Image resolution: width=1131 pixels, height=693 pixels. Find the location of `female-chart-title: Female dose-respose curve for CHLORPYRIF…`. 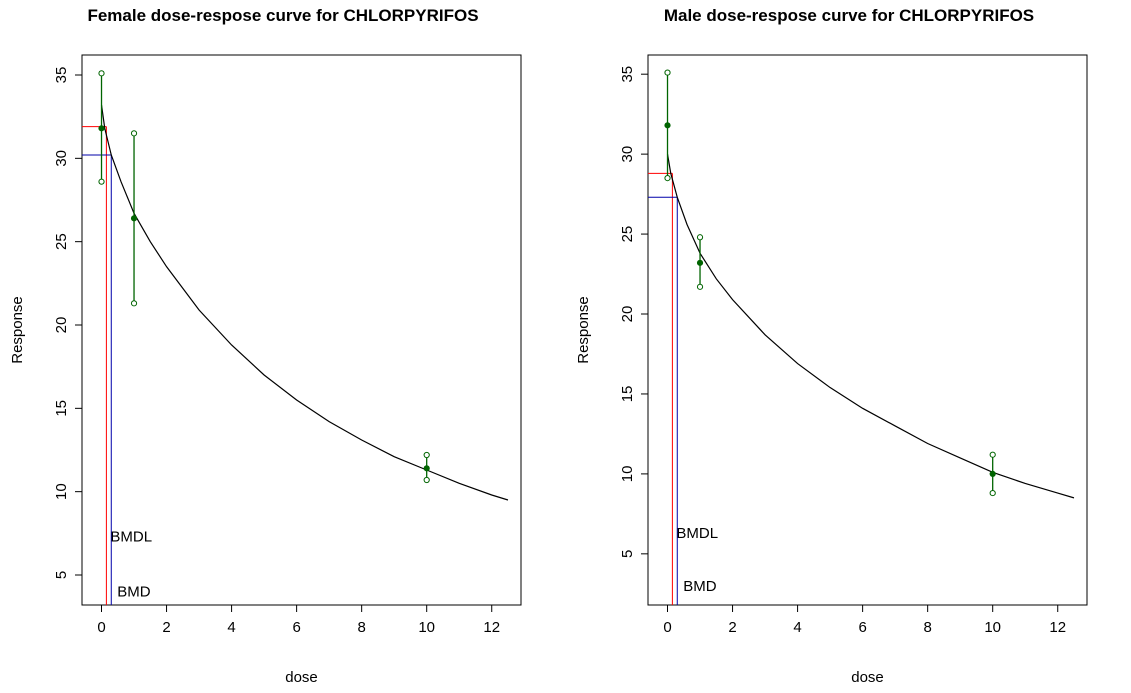

female-chart-title: Female dose-respose curve for CHLORPYRIF… is located at coordinates (283, 15).